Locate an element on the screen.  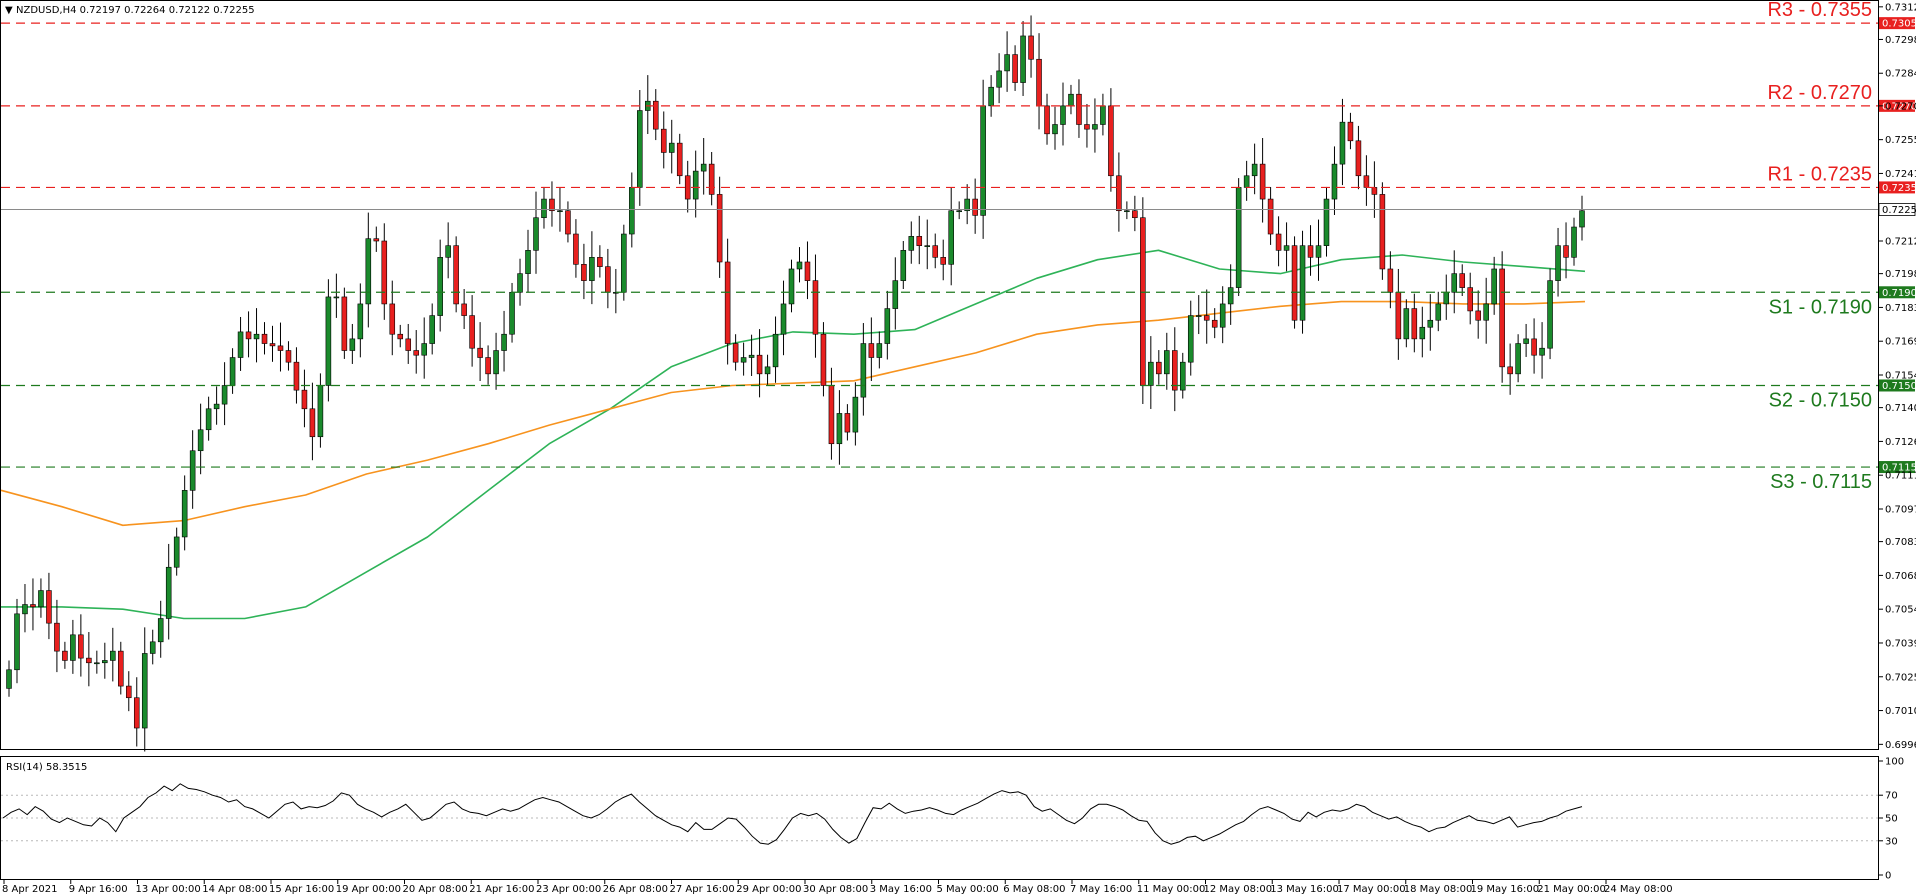
rsi-tick-label: 50 is located at coordinates (1891, 819).